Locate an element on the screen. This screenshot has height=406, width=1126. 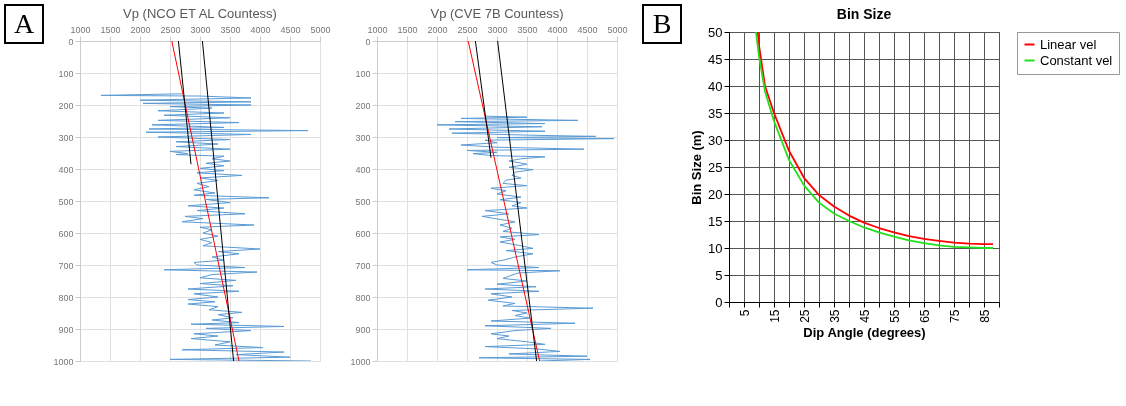
y-tick-label: 10 is located at coordinates (715, 248).